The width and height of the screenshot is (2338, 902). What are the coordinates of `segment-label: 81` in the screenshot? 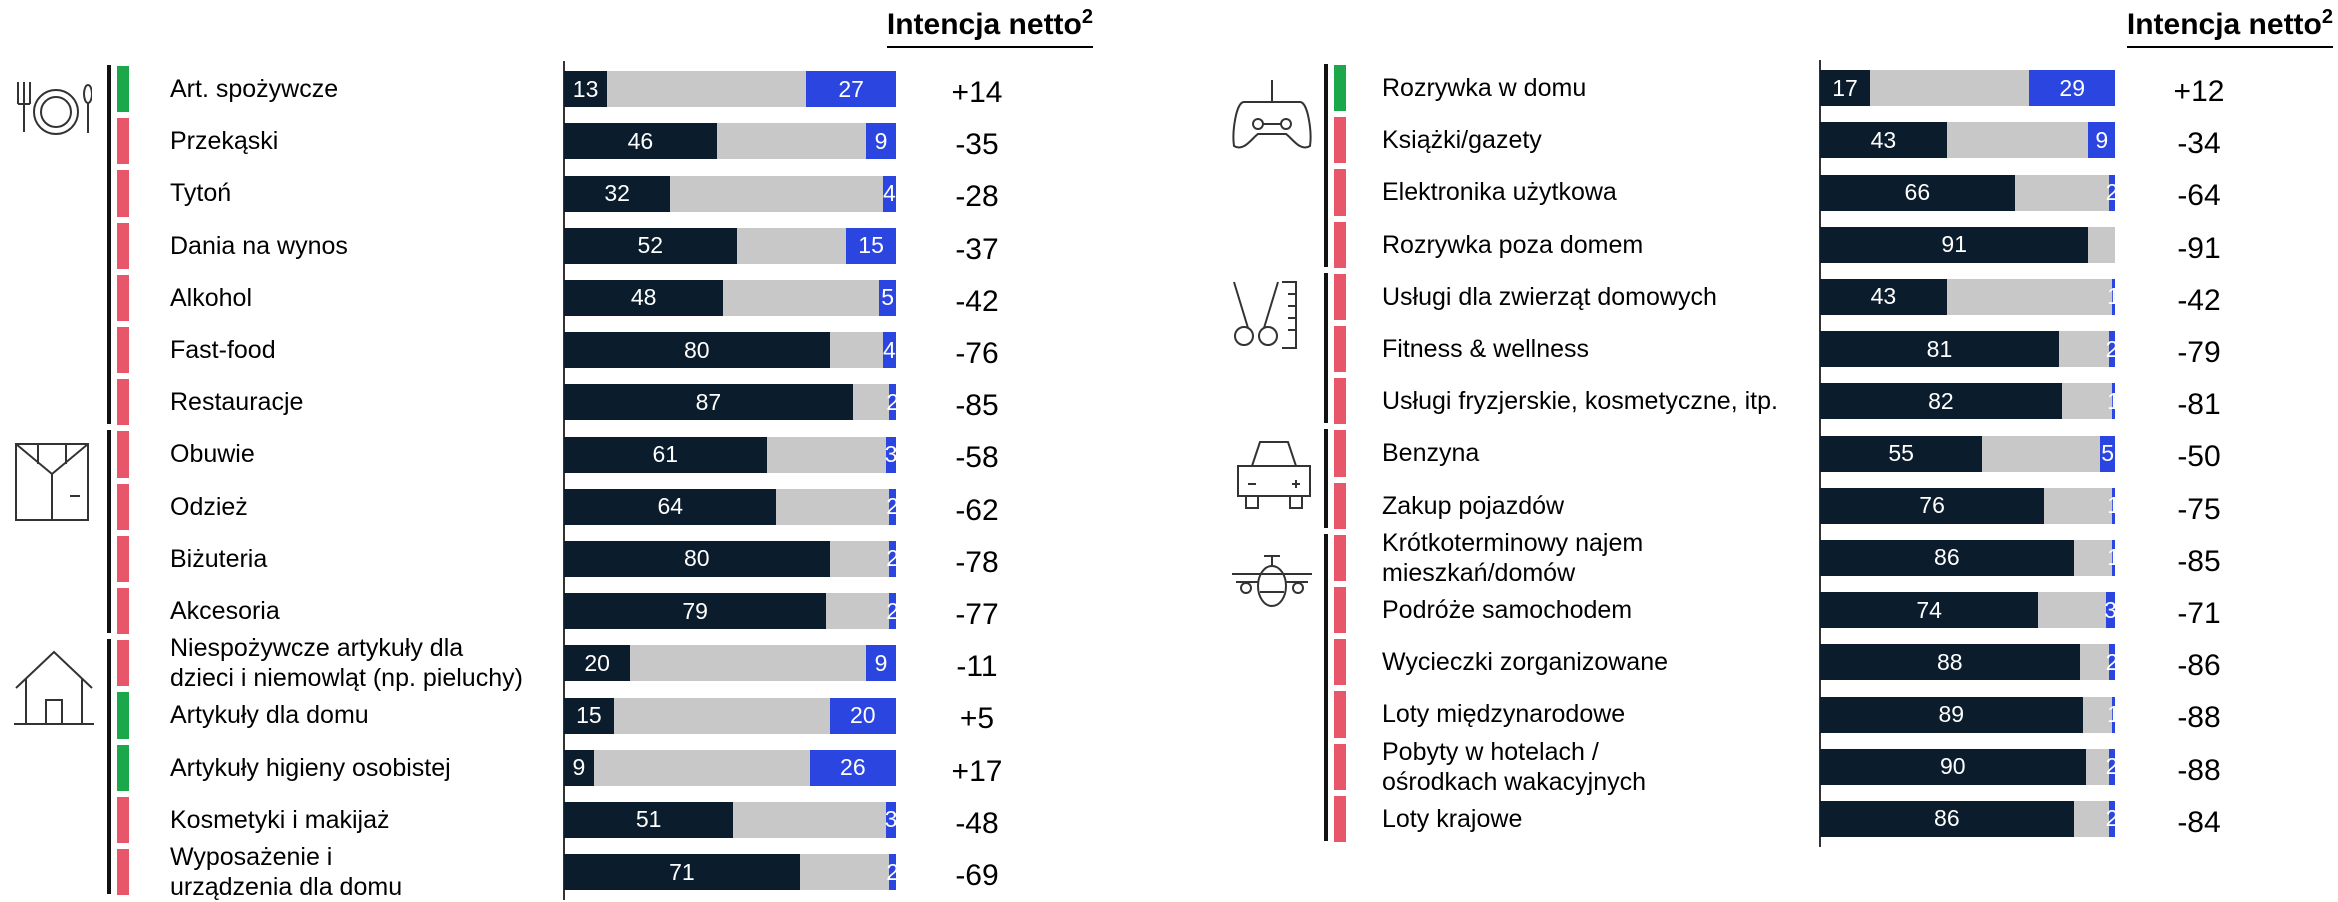 It's located at (1939, 348).